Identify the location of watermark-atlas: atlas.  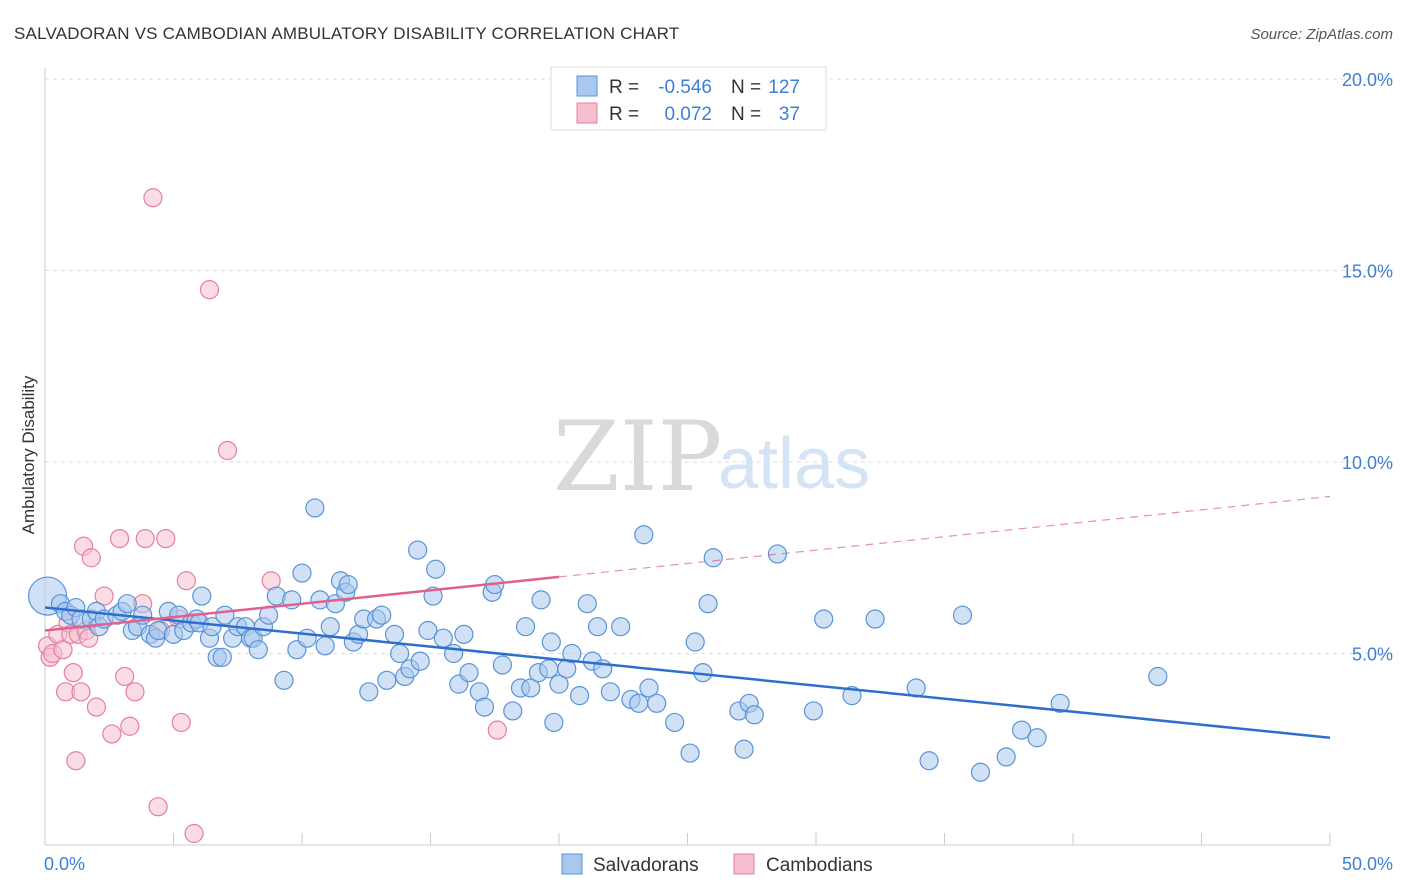
(794, 464).